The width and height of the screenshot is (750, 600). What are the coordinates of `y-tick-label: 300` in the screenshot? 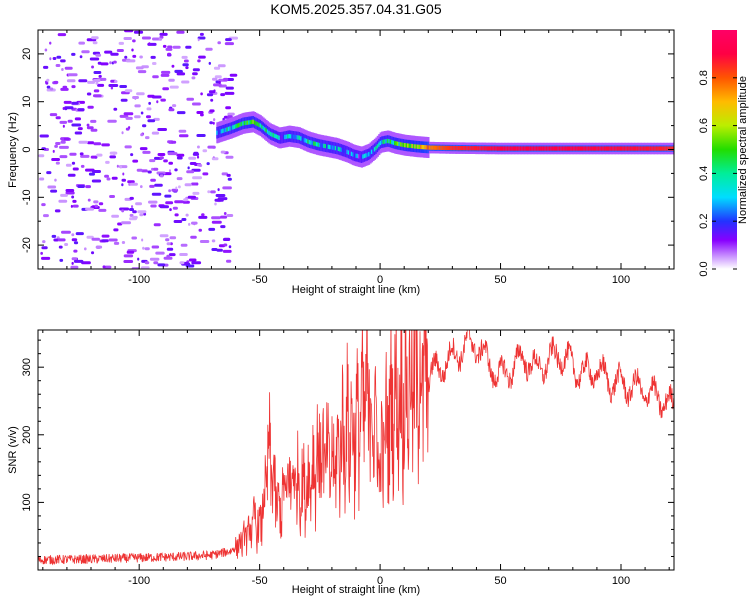 It's located at (27, 367).